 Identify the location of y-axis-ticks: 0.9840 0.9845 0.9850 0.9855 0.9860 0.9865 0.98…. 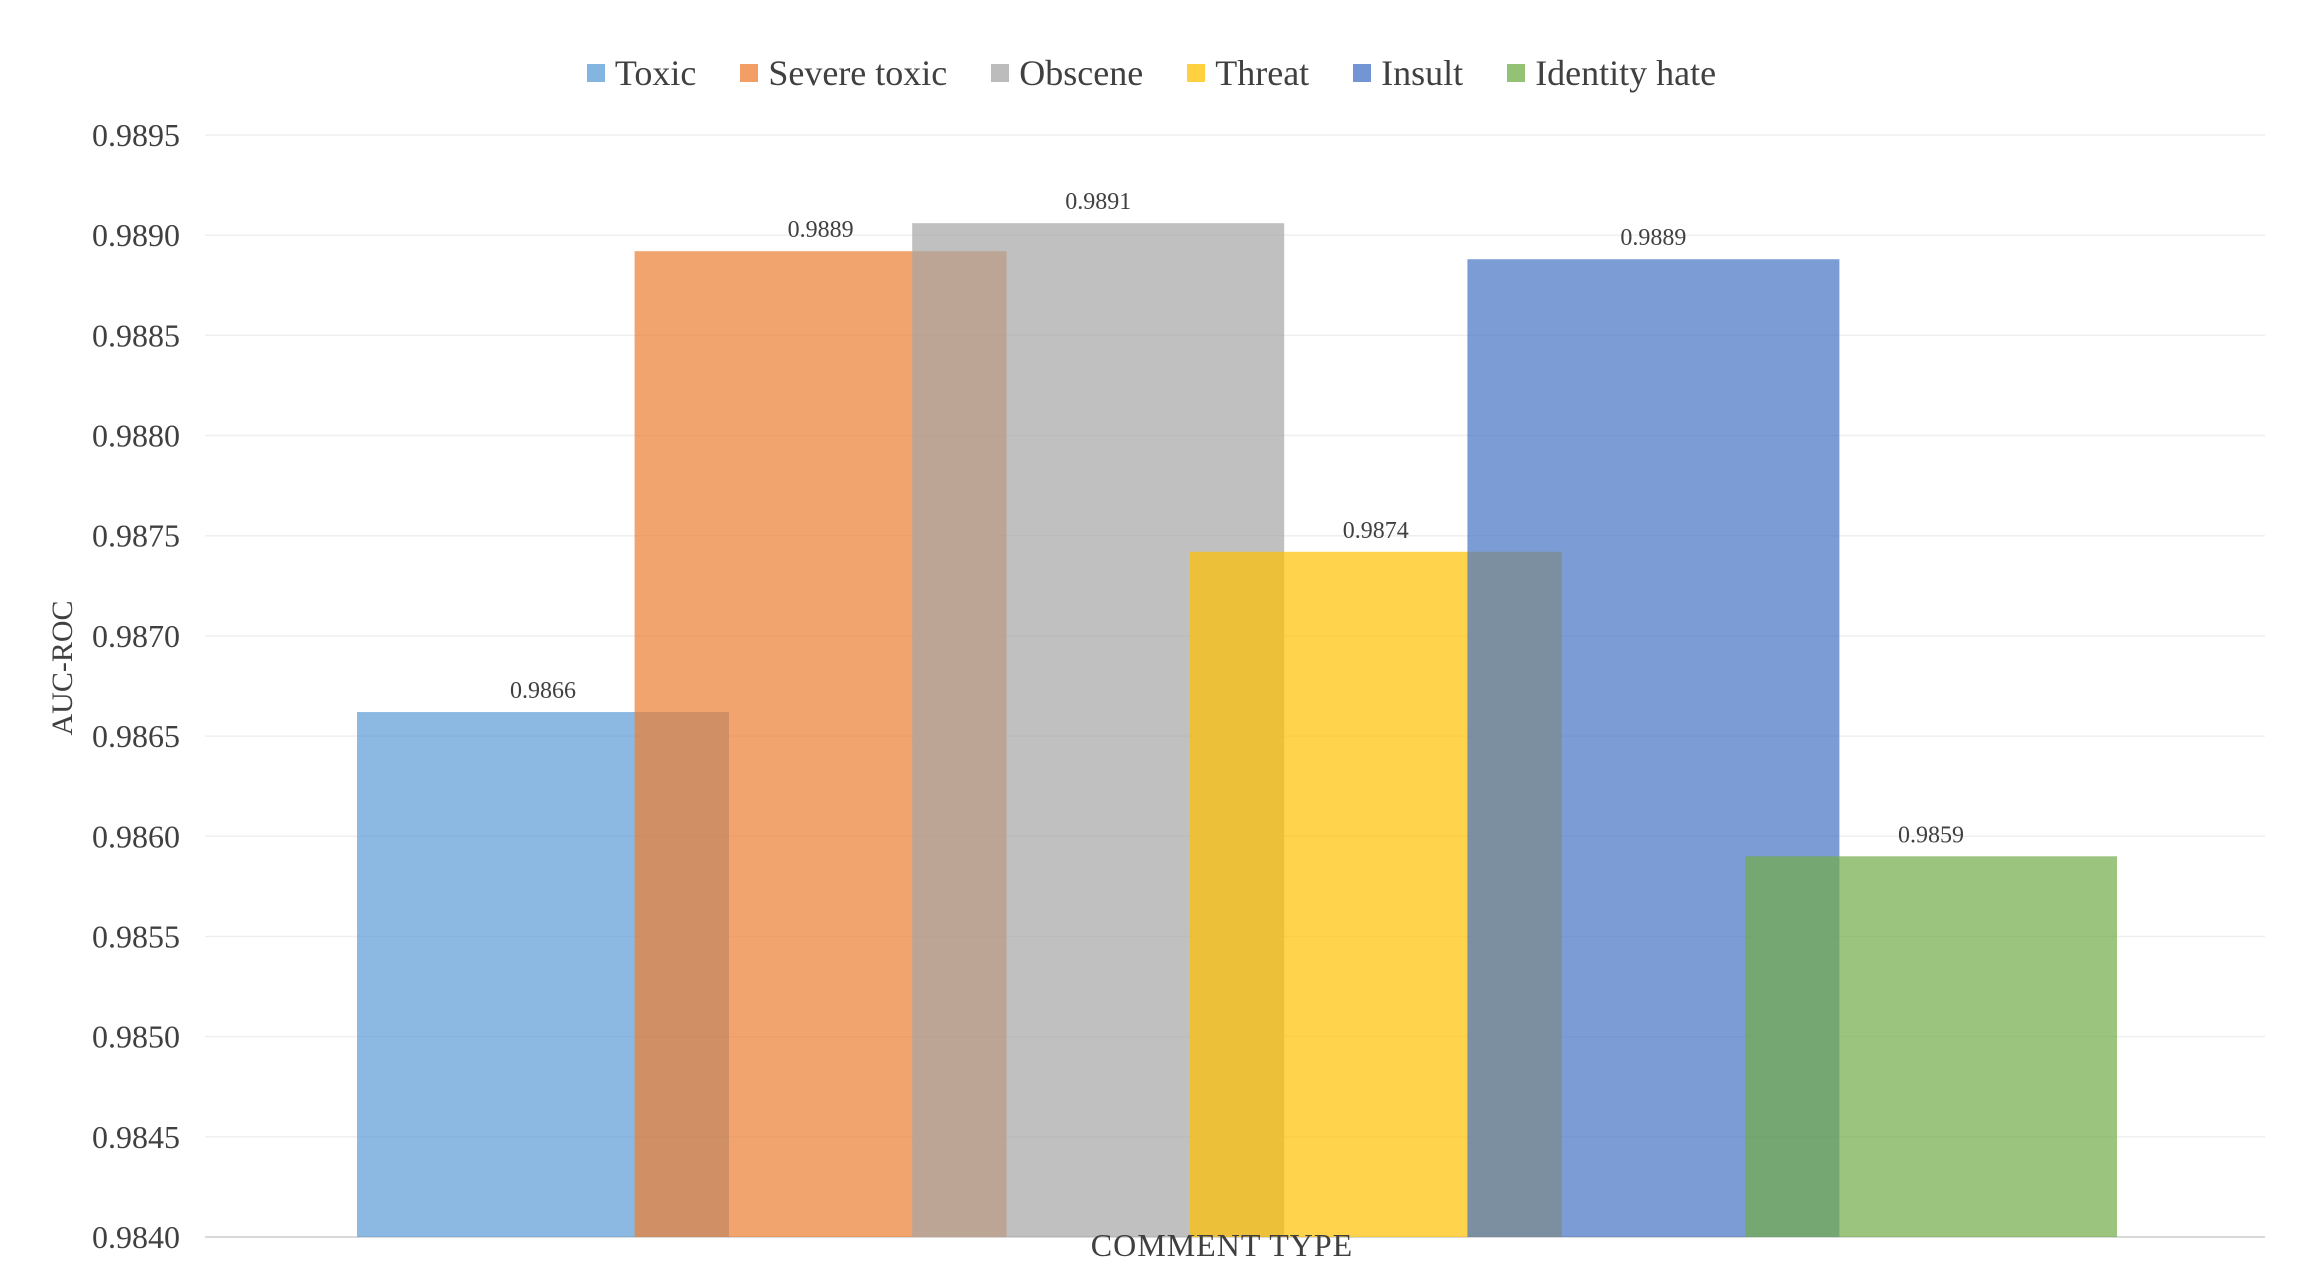
(136, 686).